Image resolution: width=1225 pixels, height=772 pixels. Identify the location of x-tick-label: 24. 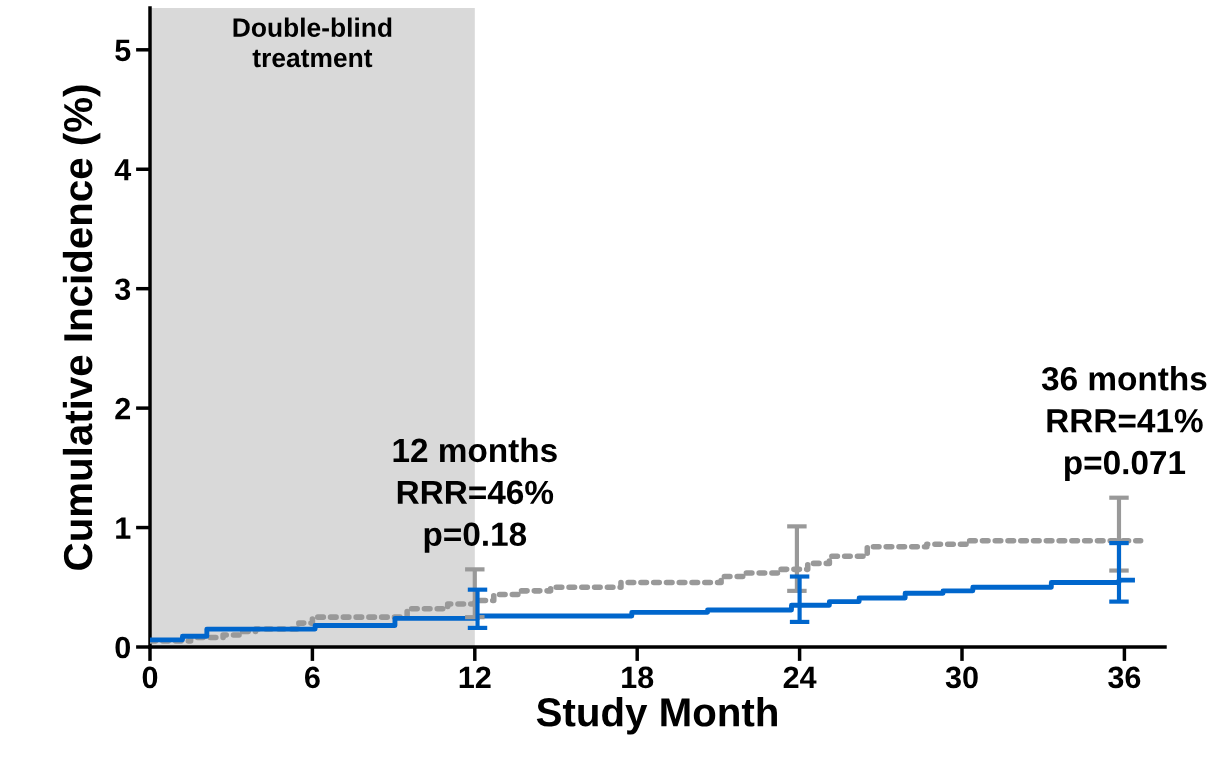
(800, 677).